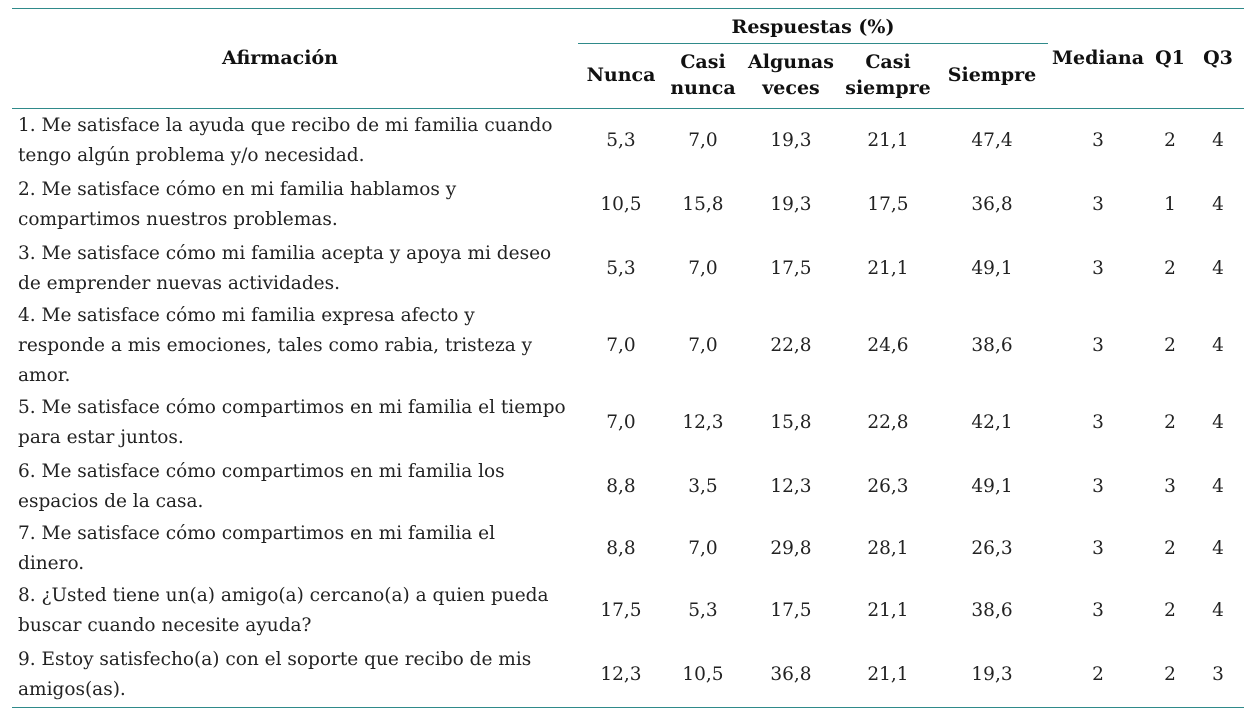  Describe the element at coordinates (791, 548) in the screenshot. I see `algunas-veces-cell: 29,8` at that location.